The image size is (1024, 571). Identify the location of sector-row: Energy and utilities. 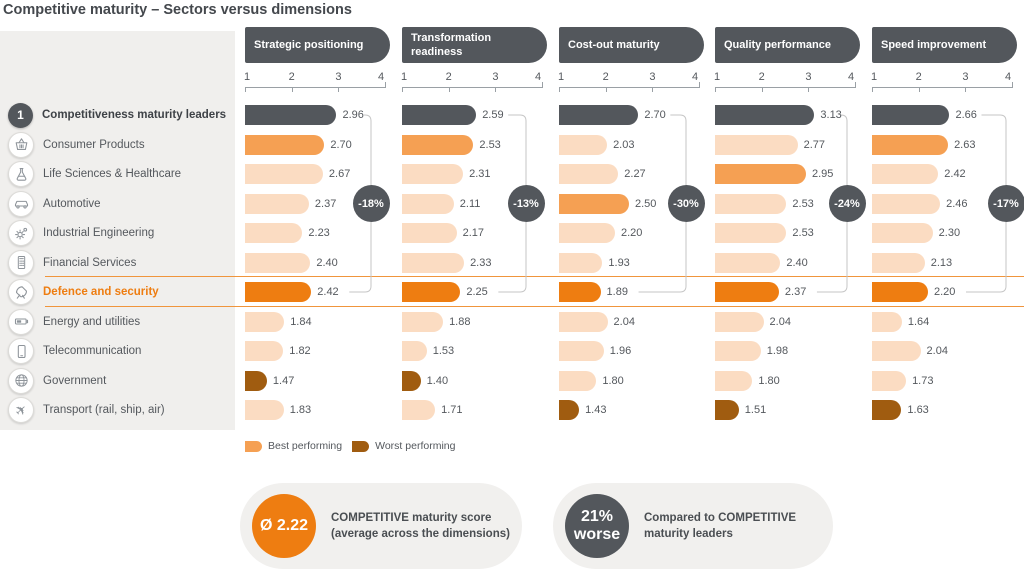
(74, 321).